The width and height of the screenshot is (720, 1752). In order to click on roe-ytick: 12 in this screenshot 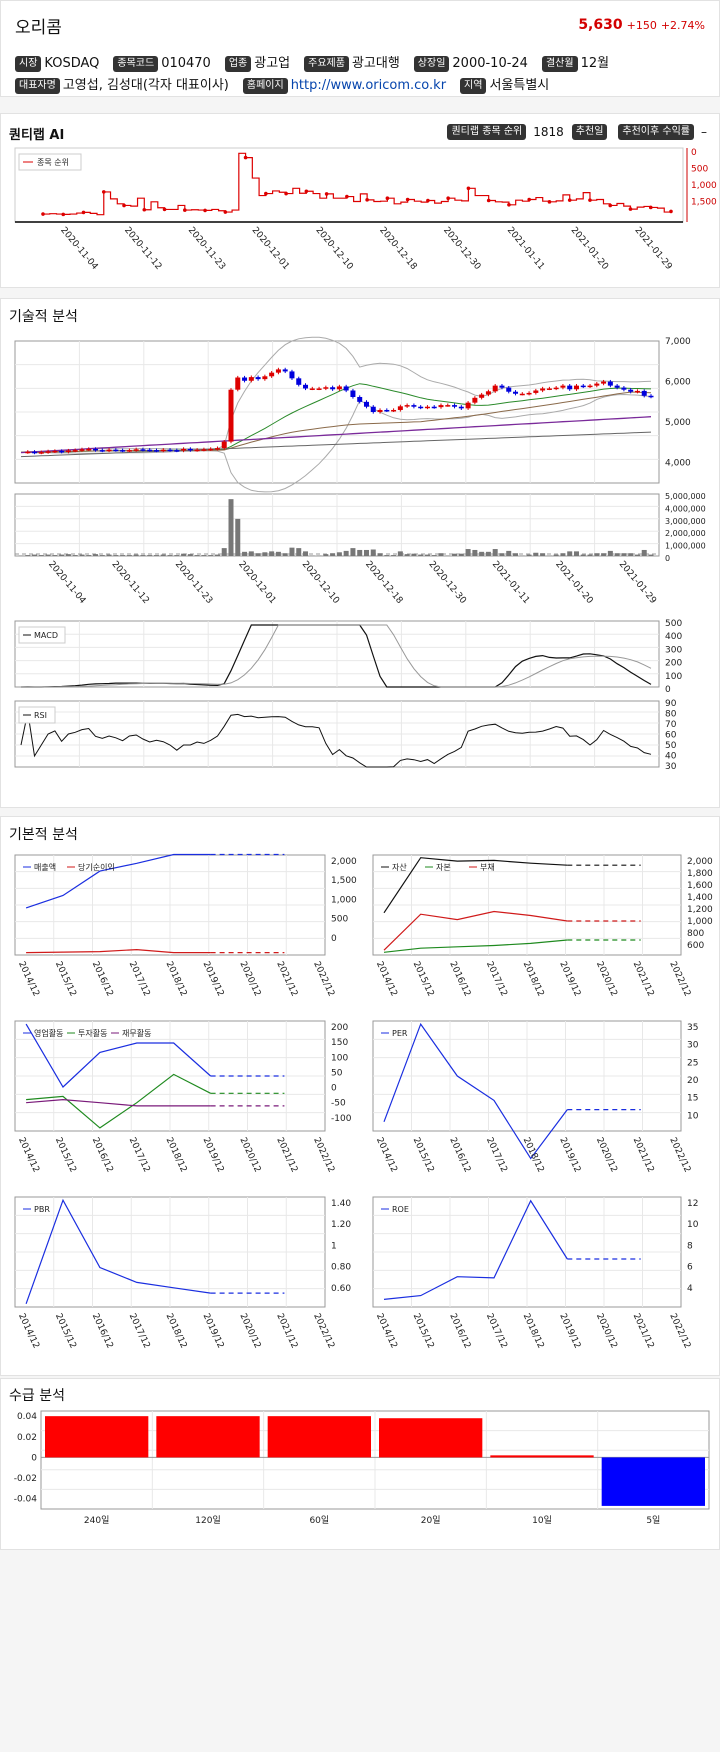, I will do `click(692, 1204)`.